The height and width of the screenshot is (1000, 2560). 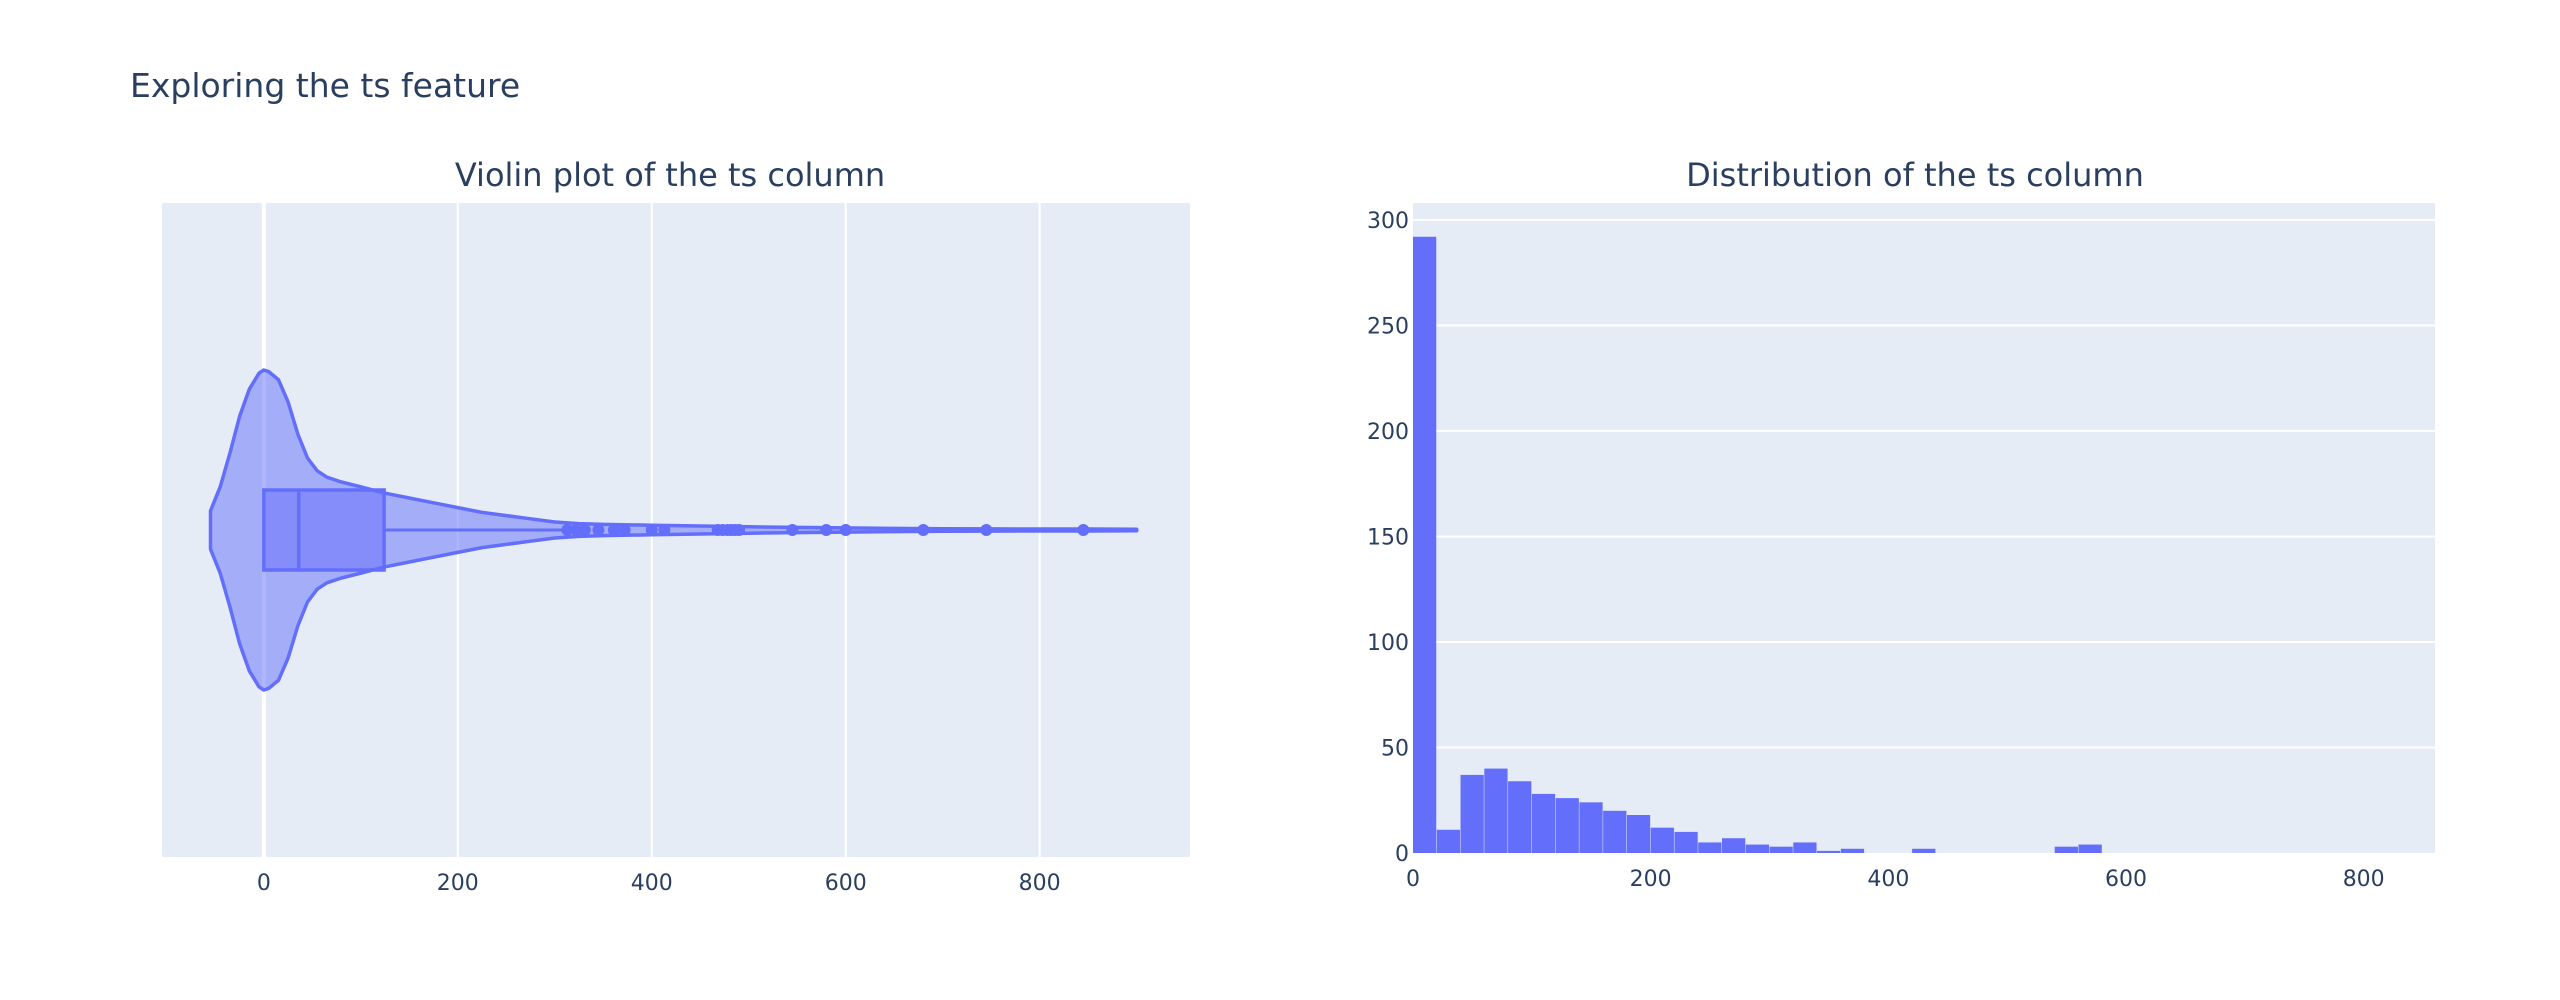 I want to click on histogram-y-tick-label: 300, so click(x=1388, y=221).